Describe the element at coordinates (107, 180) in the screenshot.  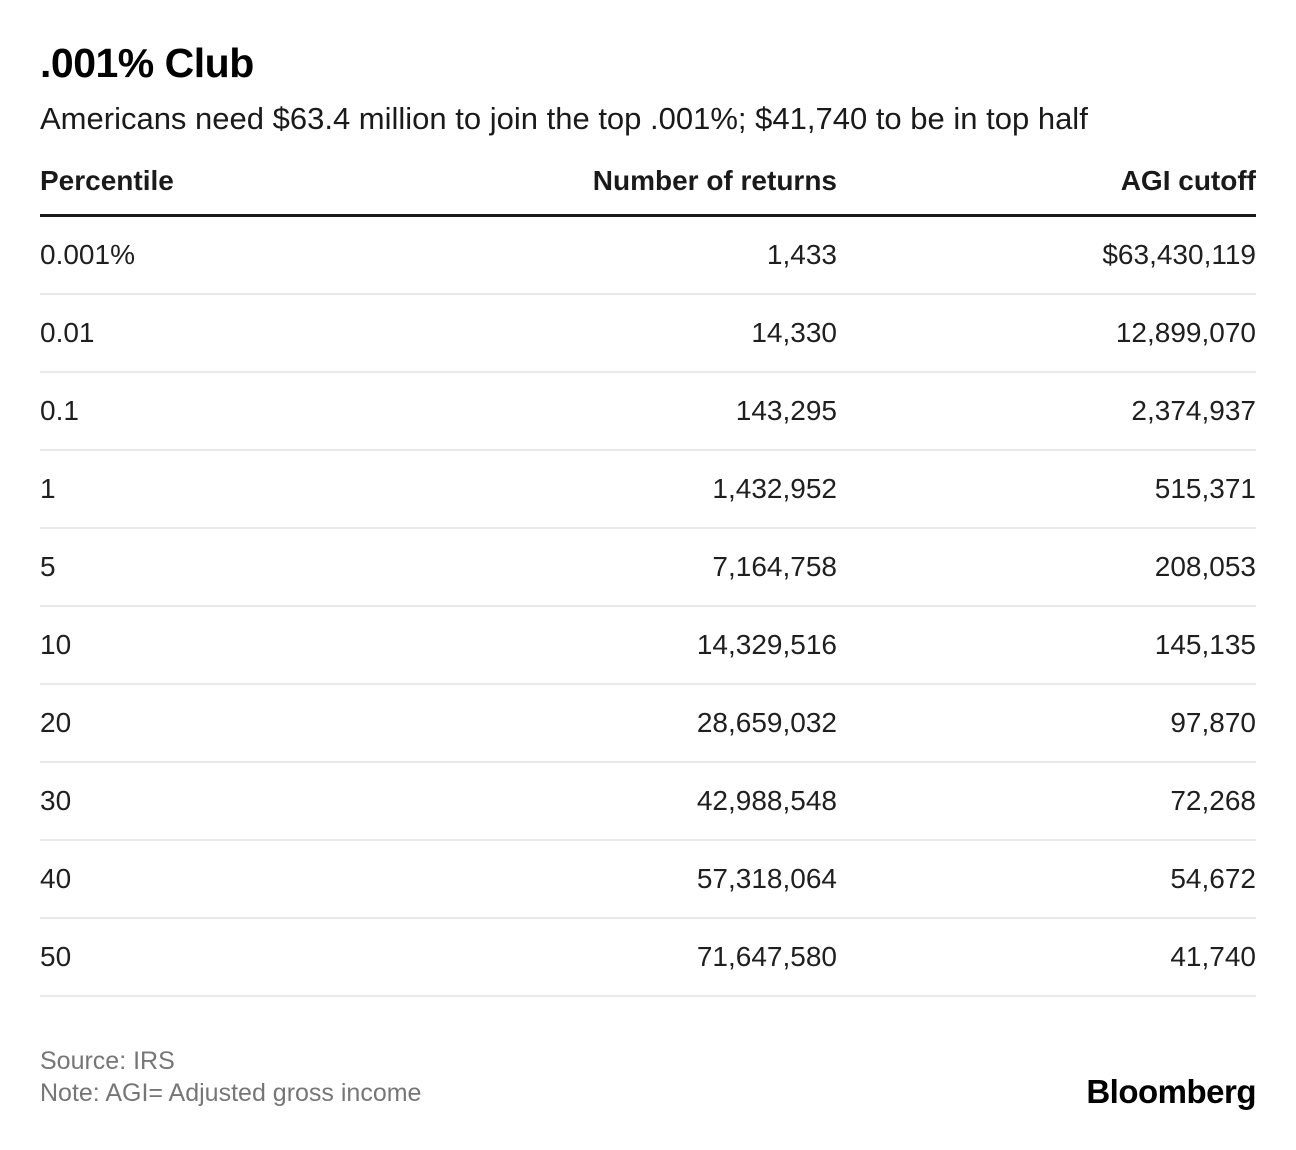
I see `column-header-percentile: Percentile` at that location.